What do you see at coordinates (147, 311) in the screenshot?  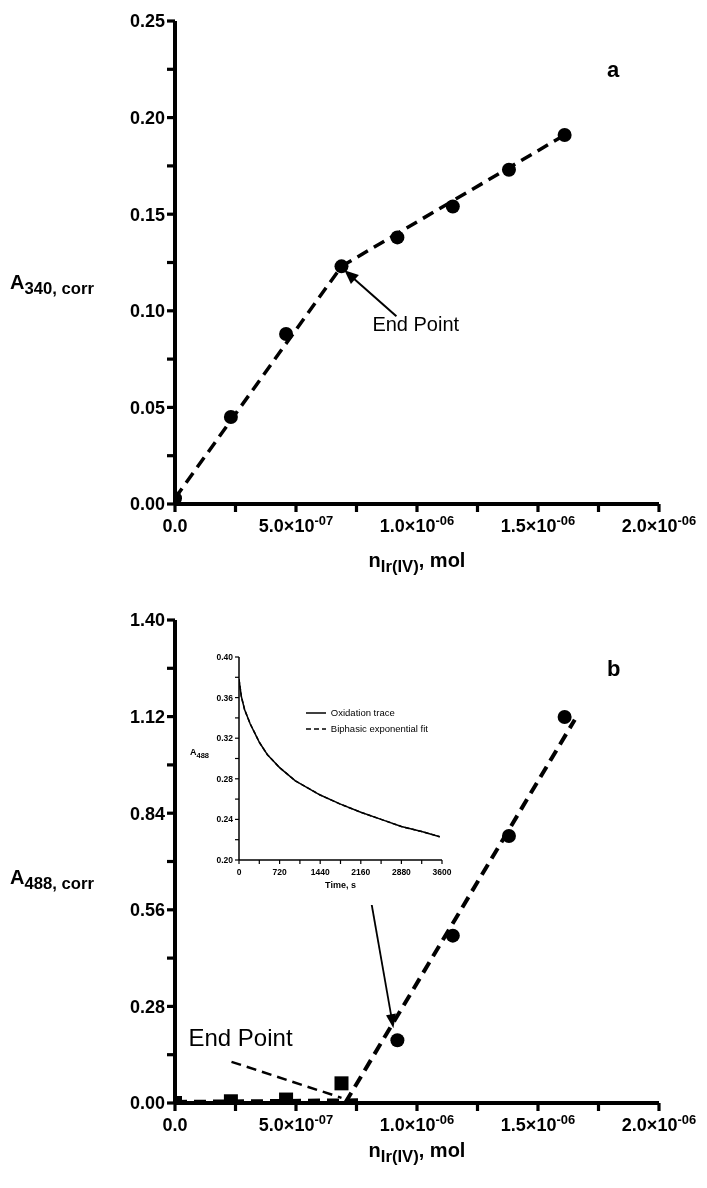 I see `y-tick-label: 0.10` at bounding box center [147, 311].